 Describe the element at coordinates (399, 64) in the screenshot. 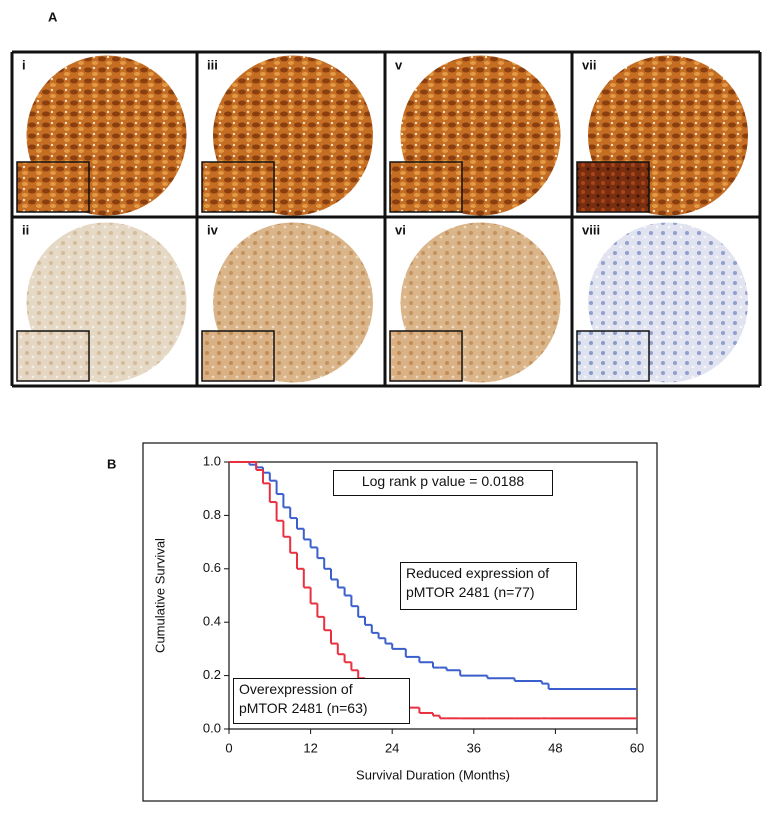

I see `image-label: v` at that location.